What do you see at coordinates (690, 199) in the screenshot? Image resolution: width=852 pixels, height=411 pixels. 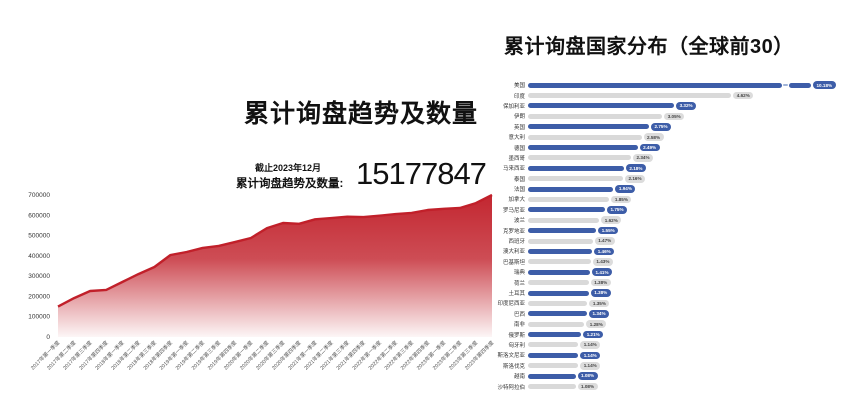 I see `bar-track: 1.85%` at bounding box center [690, 199].